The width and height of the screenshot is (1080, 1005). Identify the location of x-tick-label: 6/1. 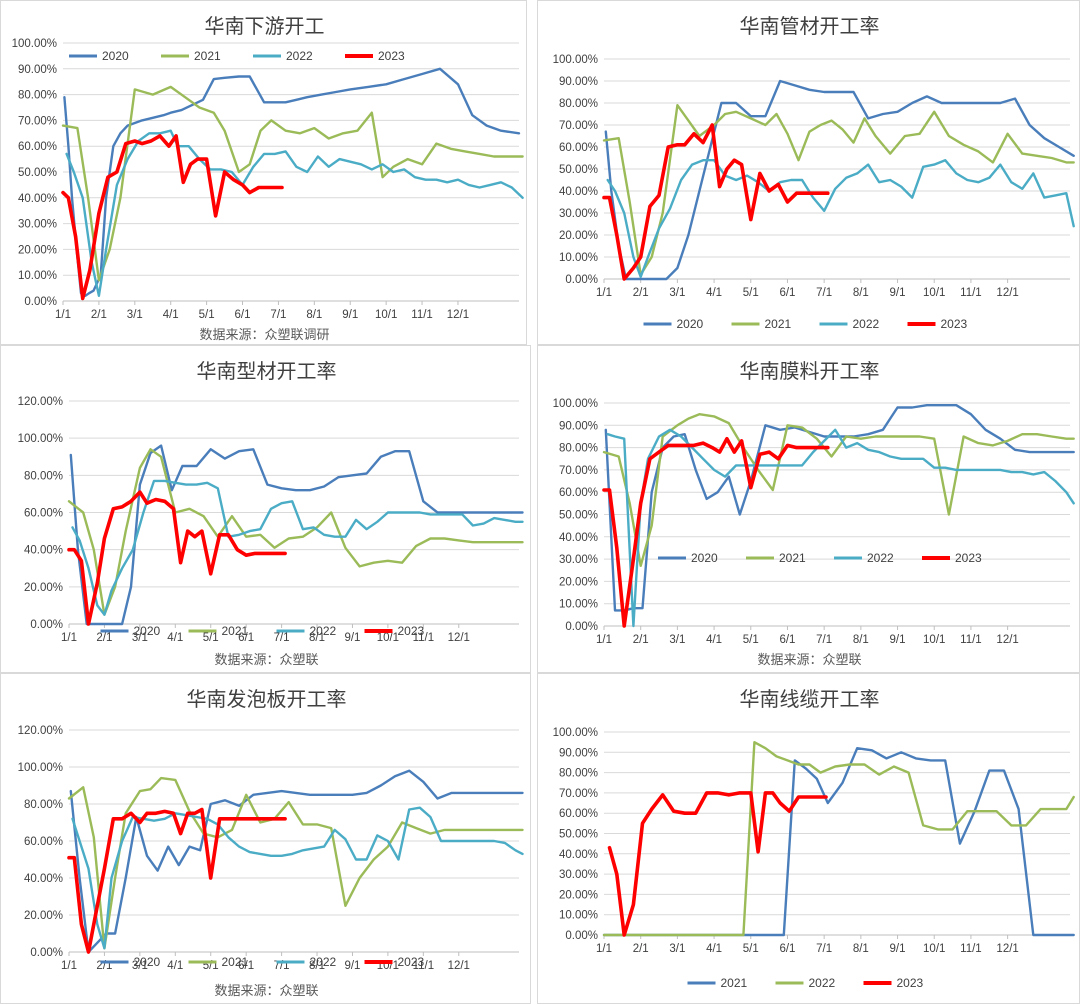
(787, 293).